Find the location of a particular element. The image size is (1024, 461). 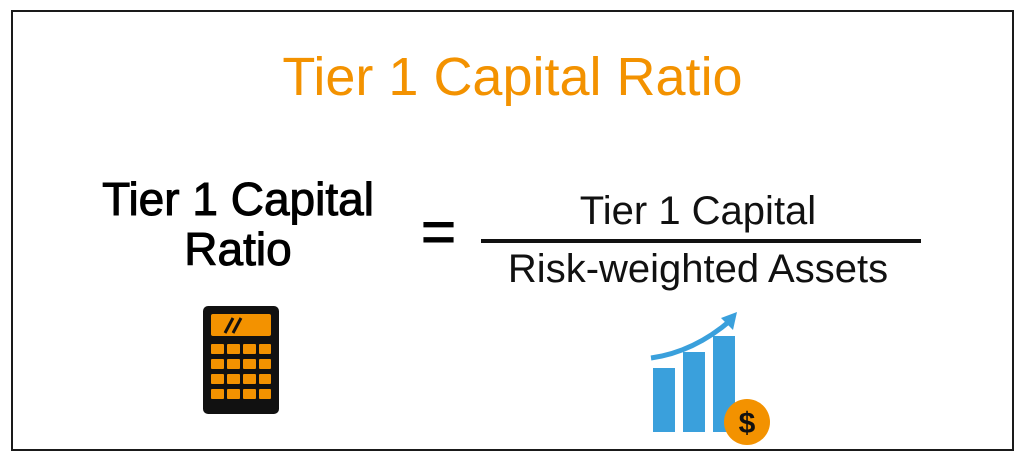

fraction-bar is located at coordinates (701, 241).